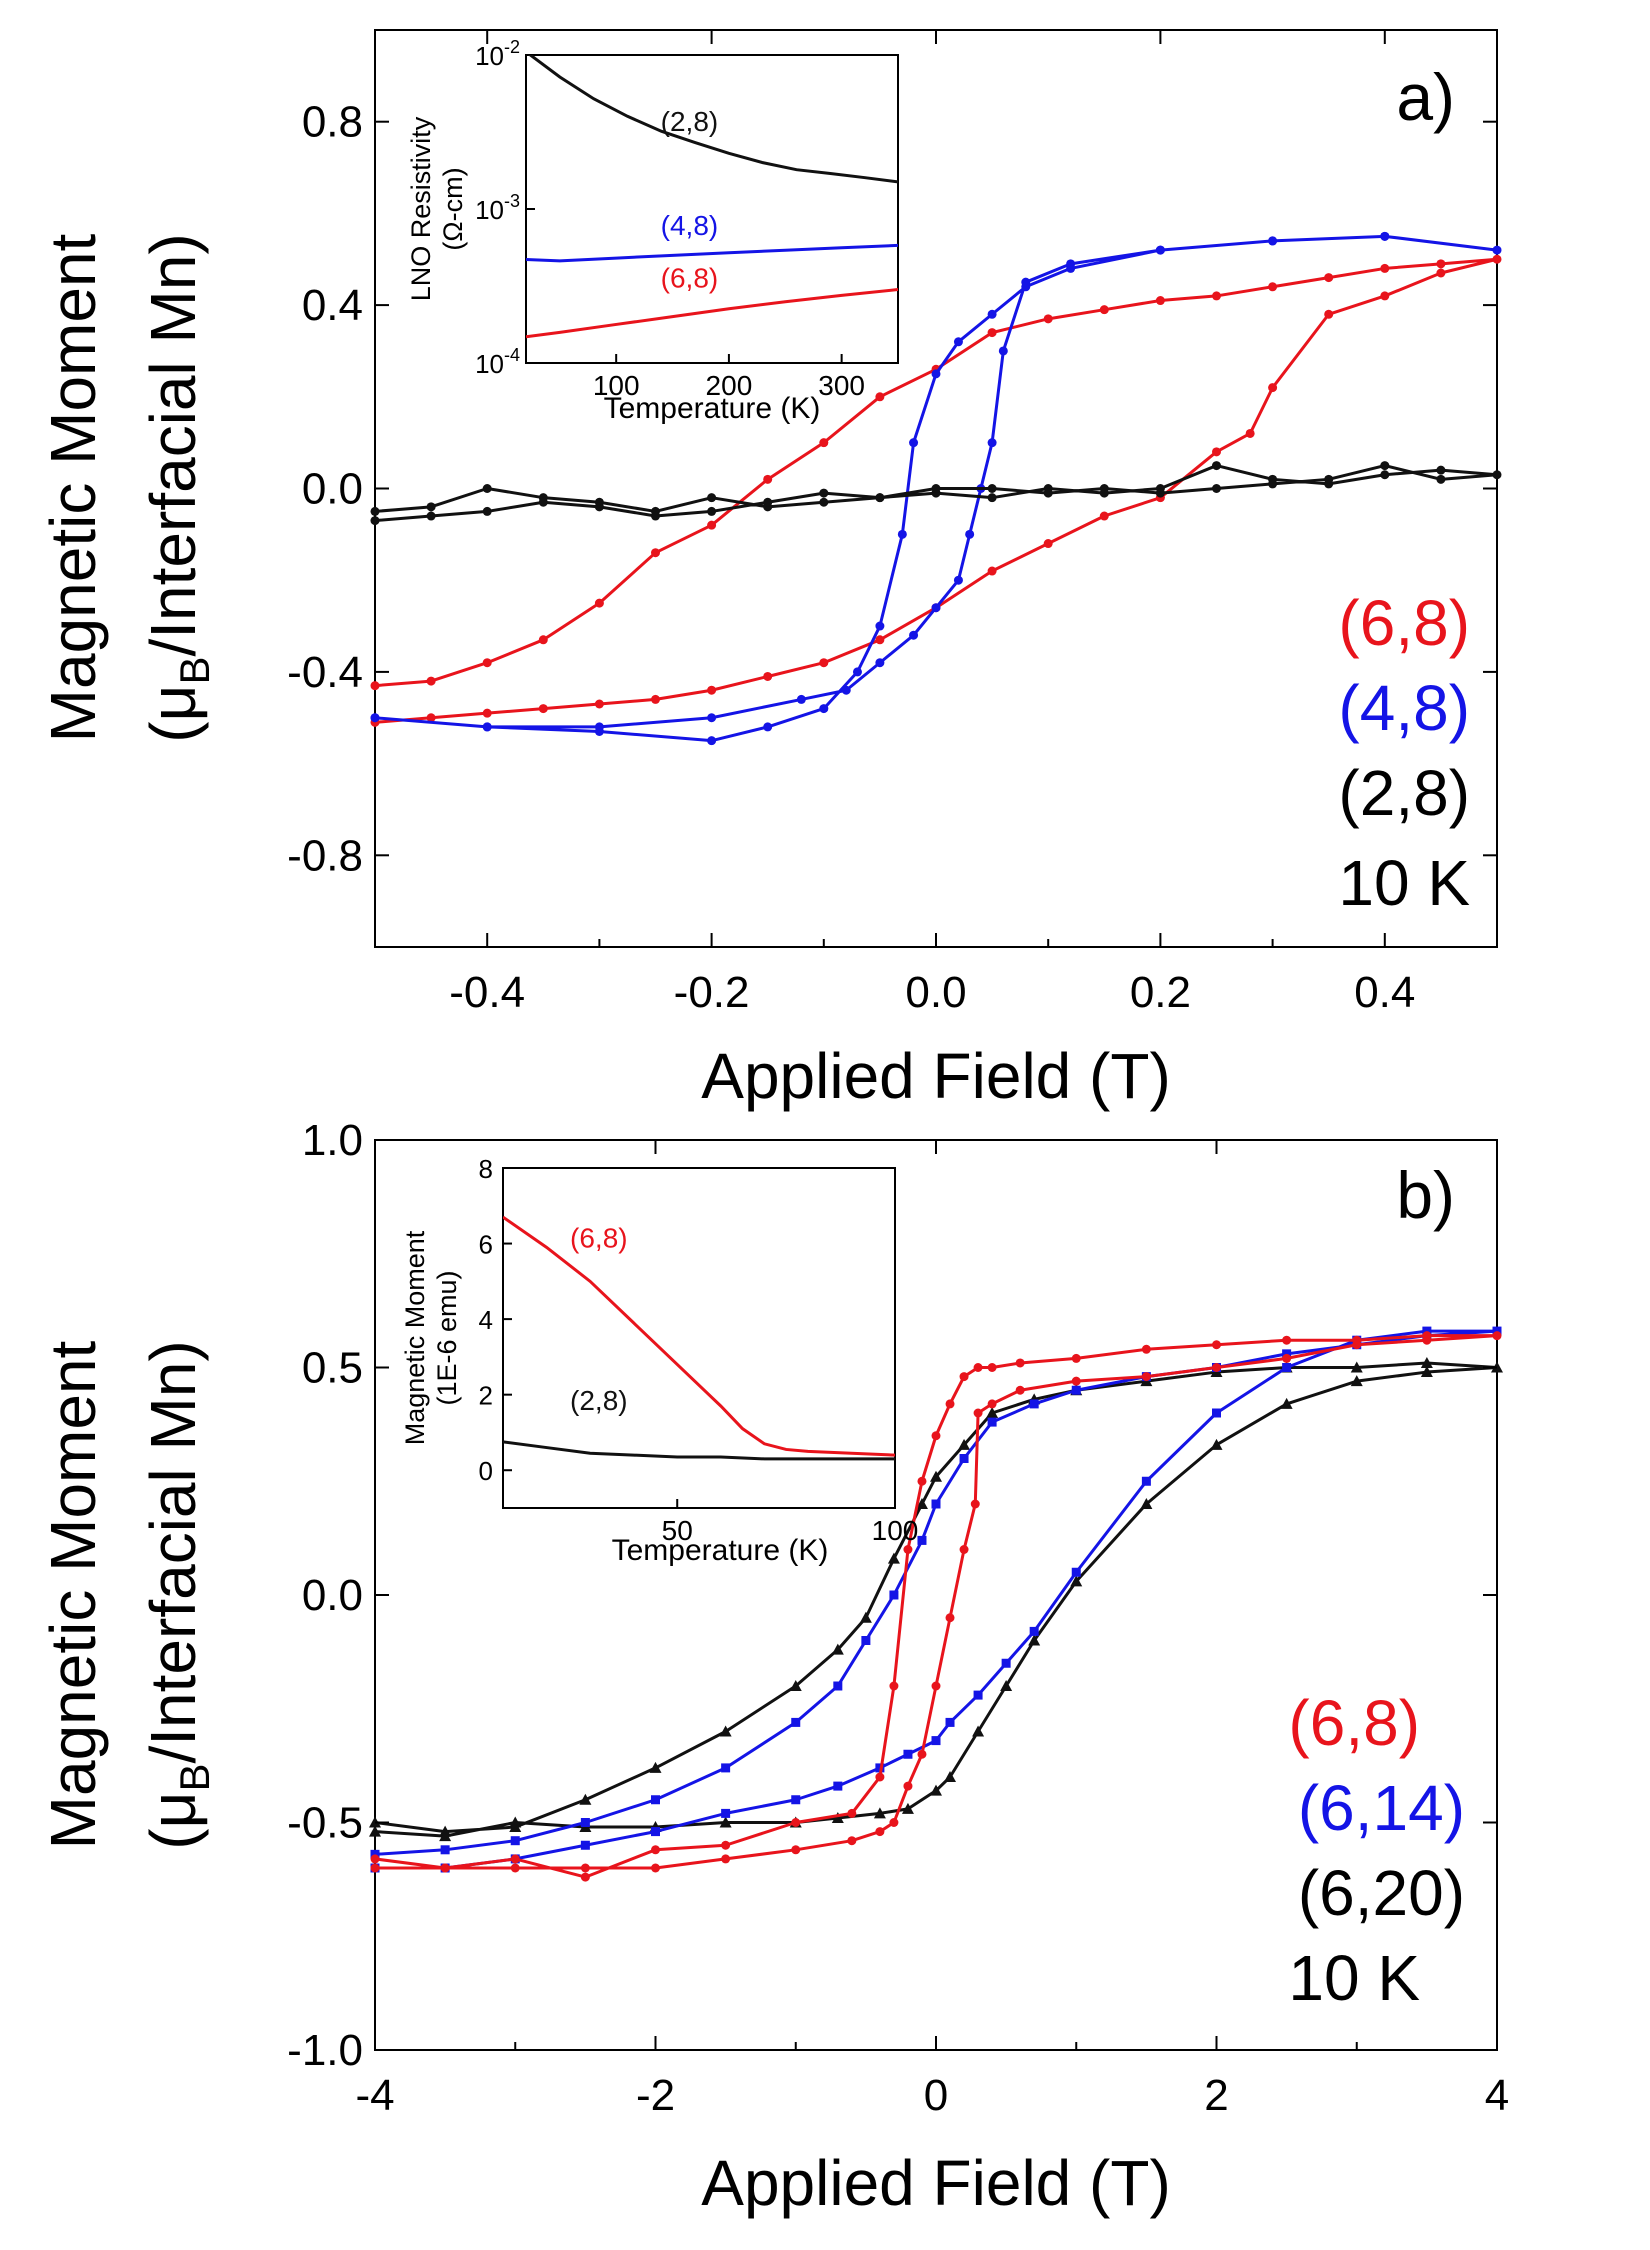 The image size is (1650, 2250). Describe the element at coordinates (173, 714) in the screenshot. I see `panel-a-ylabel-pre: (μ` at that location.